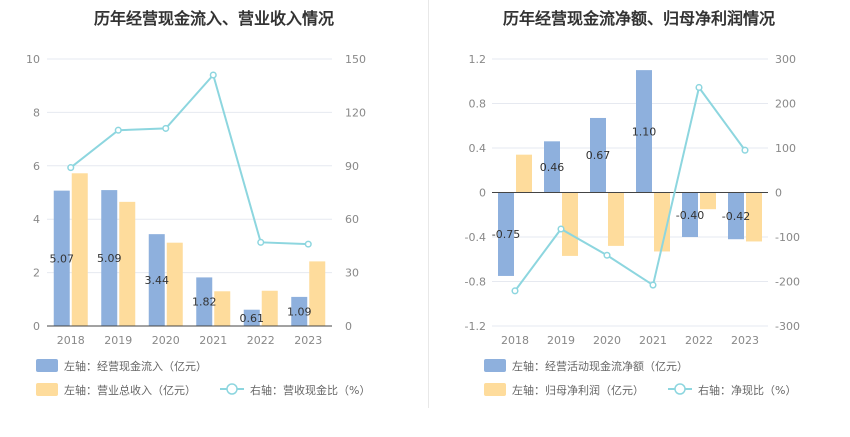 The image size is (850, 437). Describe the element at coordinates (352, 273) in the screenshot. I see `chart1-right-tick-label: 30` at that location.